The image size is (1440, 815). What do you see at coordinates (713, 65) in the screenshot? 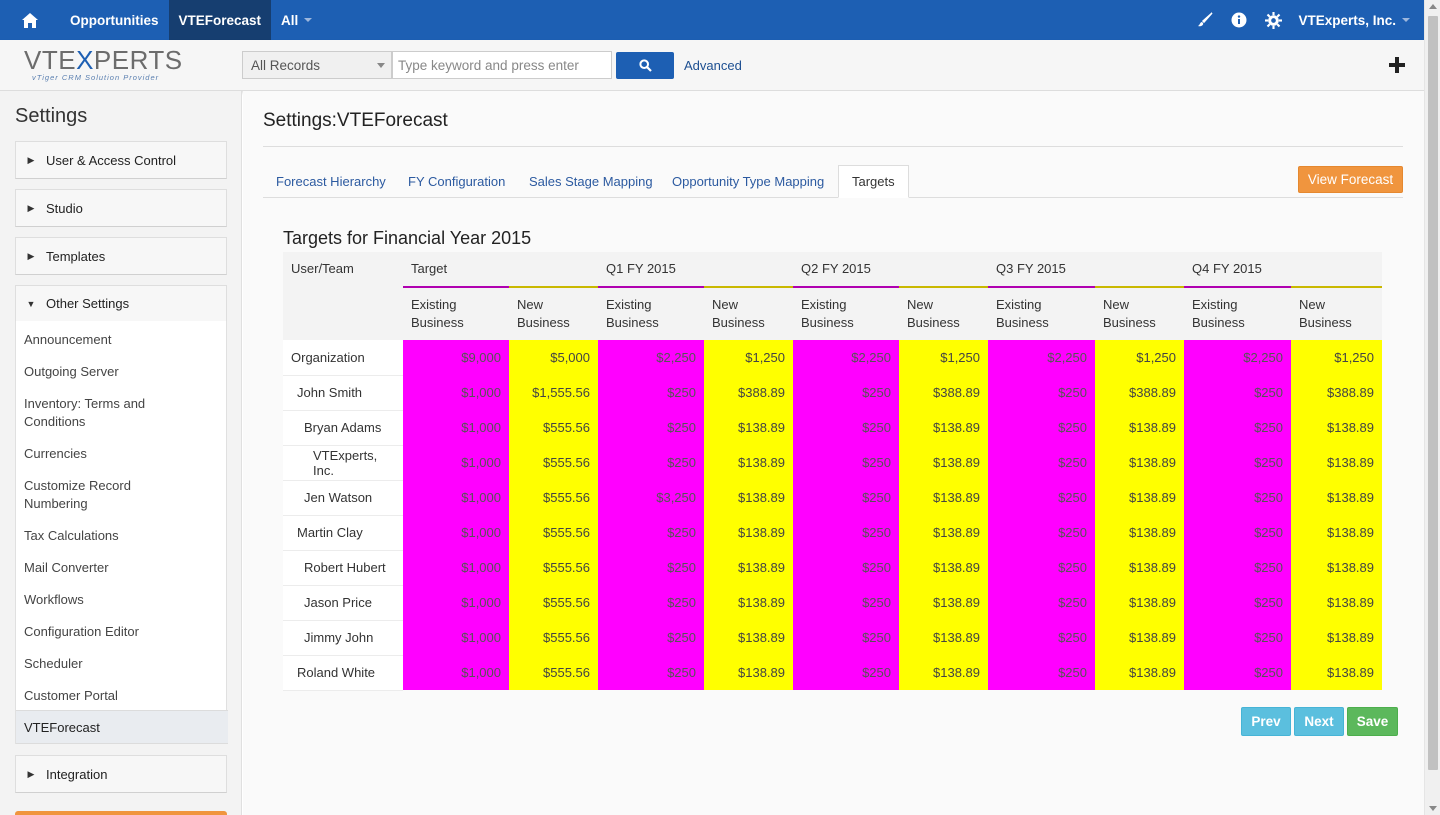
I see `advanced-search-link: Advanced` at bounding box center [713, 65].